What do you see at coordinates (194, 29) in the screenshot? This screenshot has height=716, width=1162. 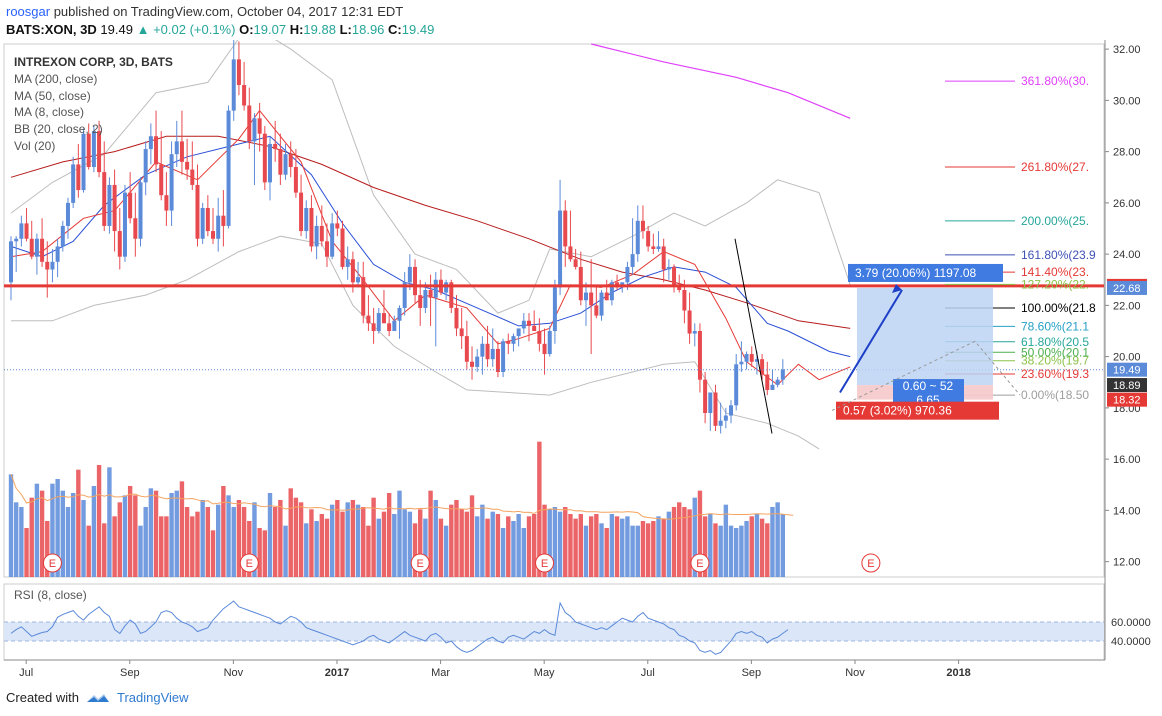 I see `price-change: +0.02 (+0.1%)` at bounding box center [194, 29].